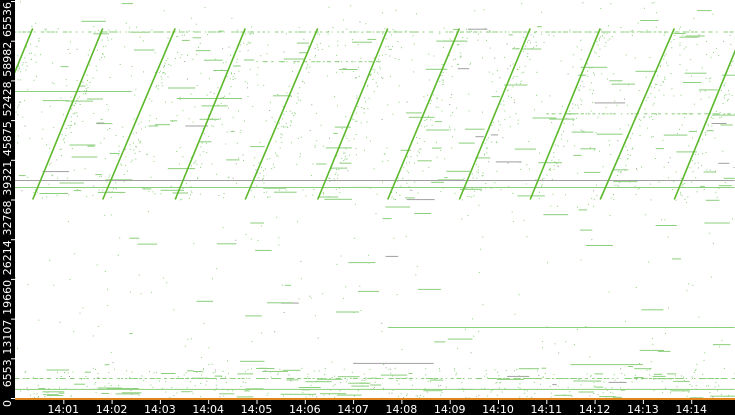 The height and width of the screenshot is (415, 735). I want to click on x-tick-label: 14:07, so click(353, 409).